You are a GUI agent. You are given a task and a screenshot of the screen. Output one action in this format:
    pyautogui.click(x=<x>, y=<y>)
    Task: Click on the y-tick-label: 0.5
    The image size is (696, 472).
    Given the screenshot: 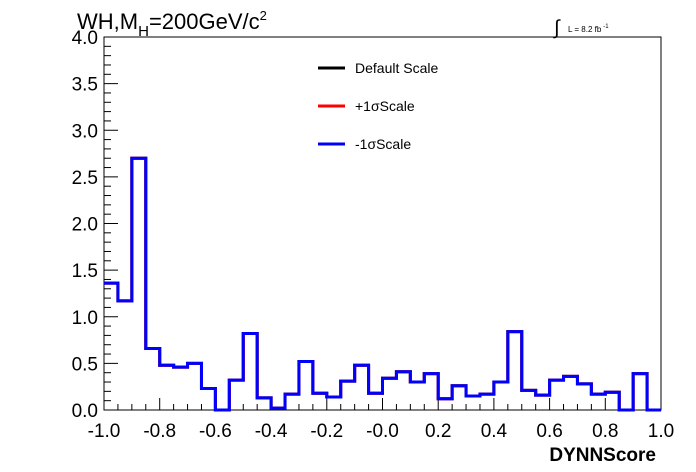 What is the action you would take?
    pyautogui.click(x=85, y=364)
    